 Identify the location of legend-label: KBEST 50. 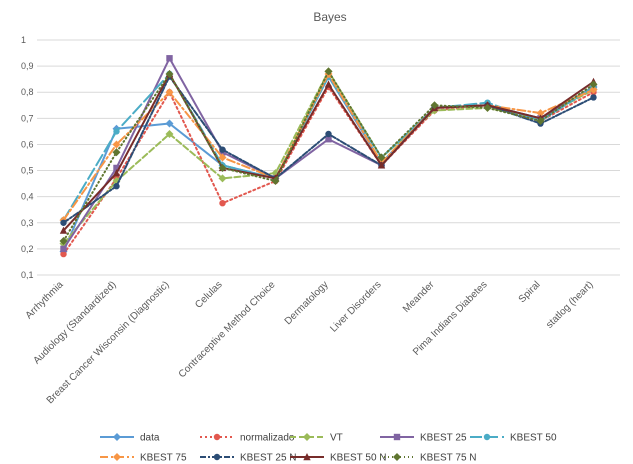
(533, 438).